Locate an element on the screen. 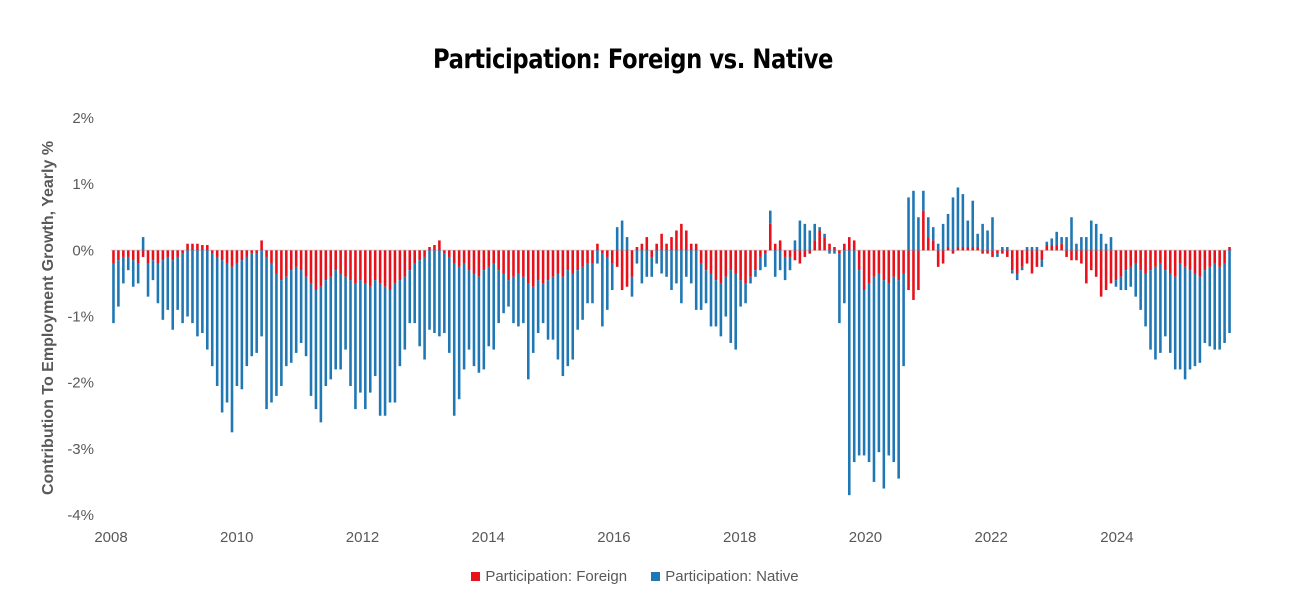 The image size is (1292, 606). y-axis-ticks: 2% 1% 0% -1% -2% -3% -4% is located at coordinates (80, 317).